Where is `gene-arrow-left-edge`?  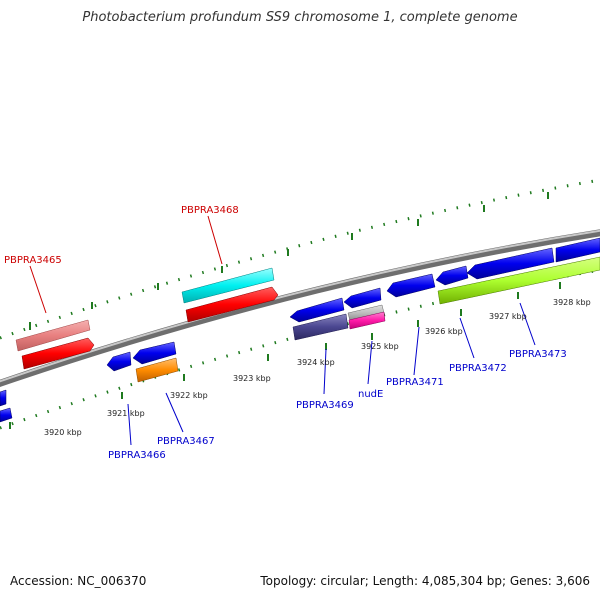 gene-arrow-left-edge is located at coordinates (3, 398).